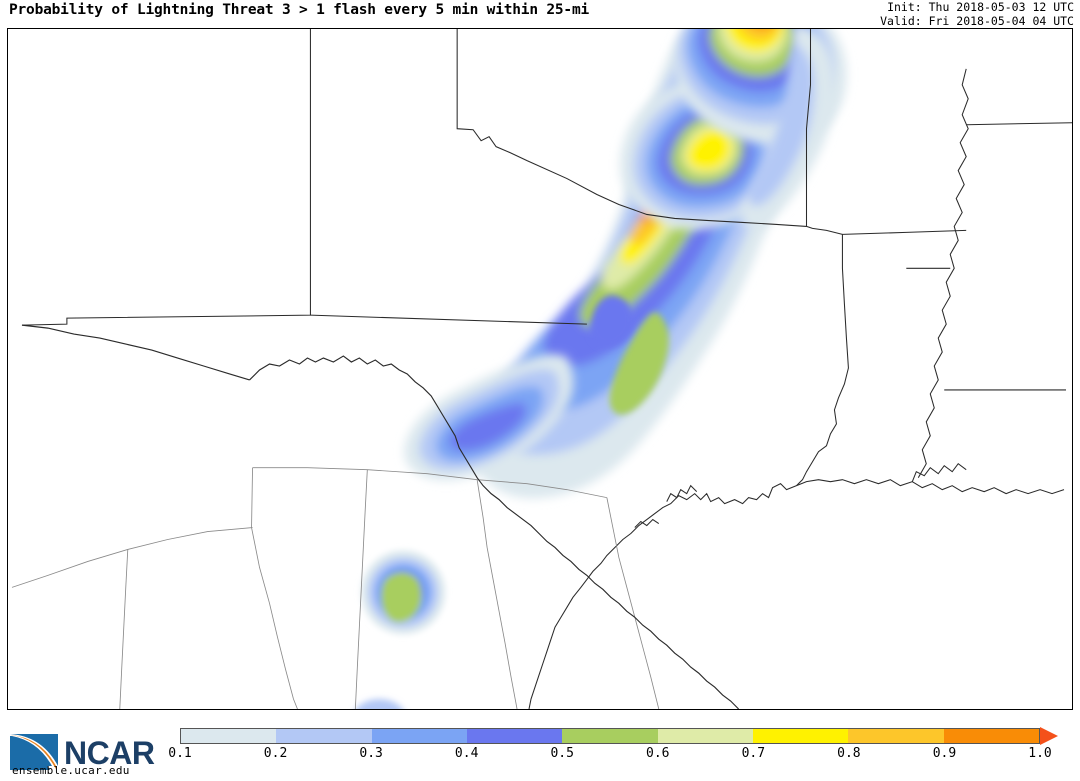 The height and width of the screenshot is (781, 1080). I want to click on ncar-wordmark: NCAR, so click(109, 753).